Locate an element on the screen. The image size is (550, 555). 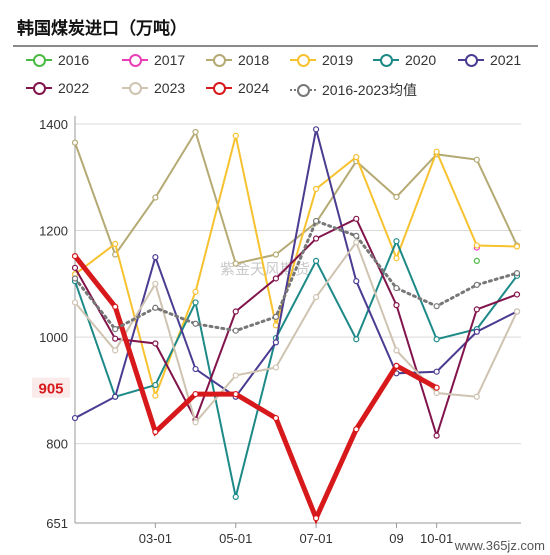
legend-item-2021: 2021 is located at coordinates (489, 60).